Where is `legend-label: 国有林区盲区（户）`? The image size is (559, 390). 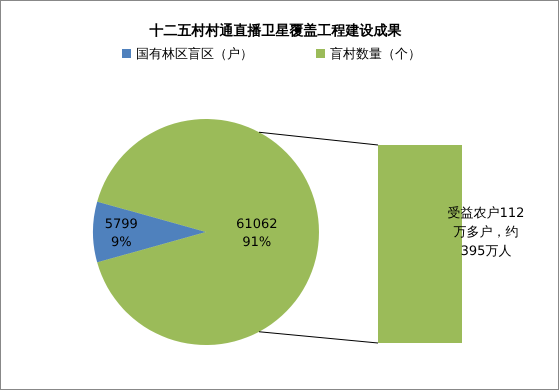 legend-label: 国有林区盲区（户） is located at coordinates (194, 54).